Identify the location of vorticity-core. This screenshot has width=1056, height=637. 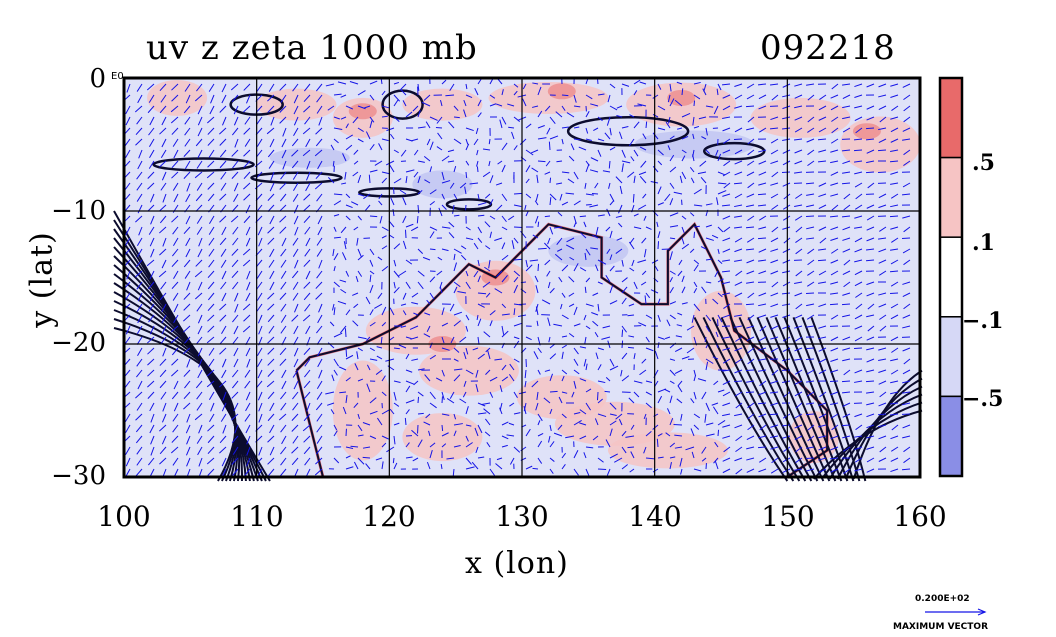
(362, 111).